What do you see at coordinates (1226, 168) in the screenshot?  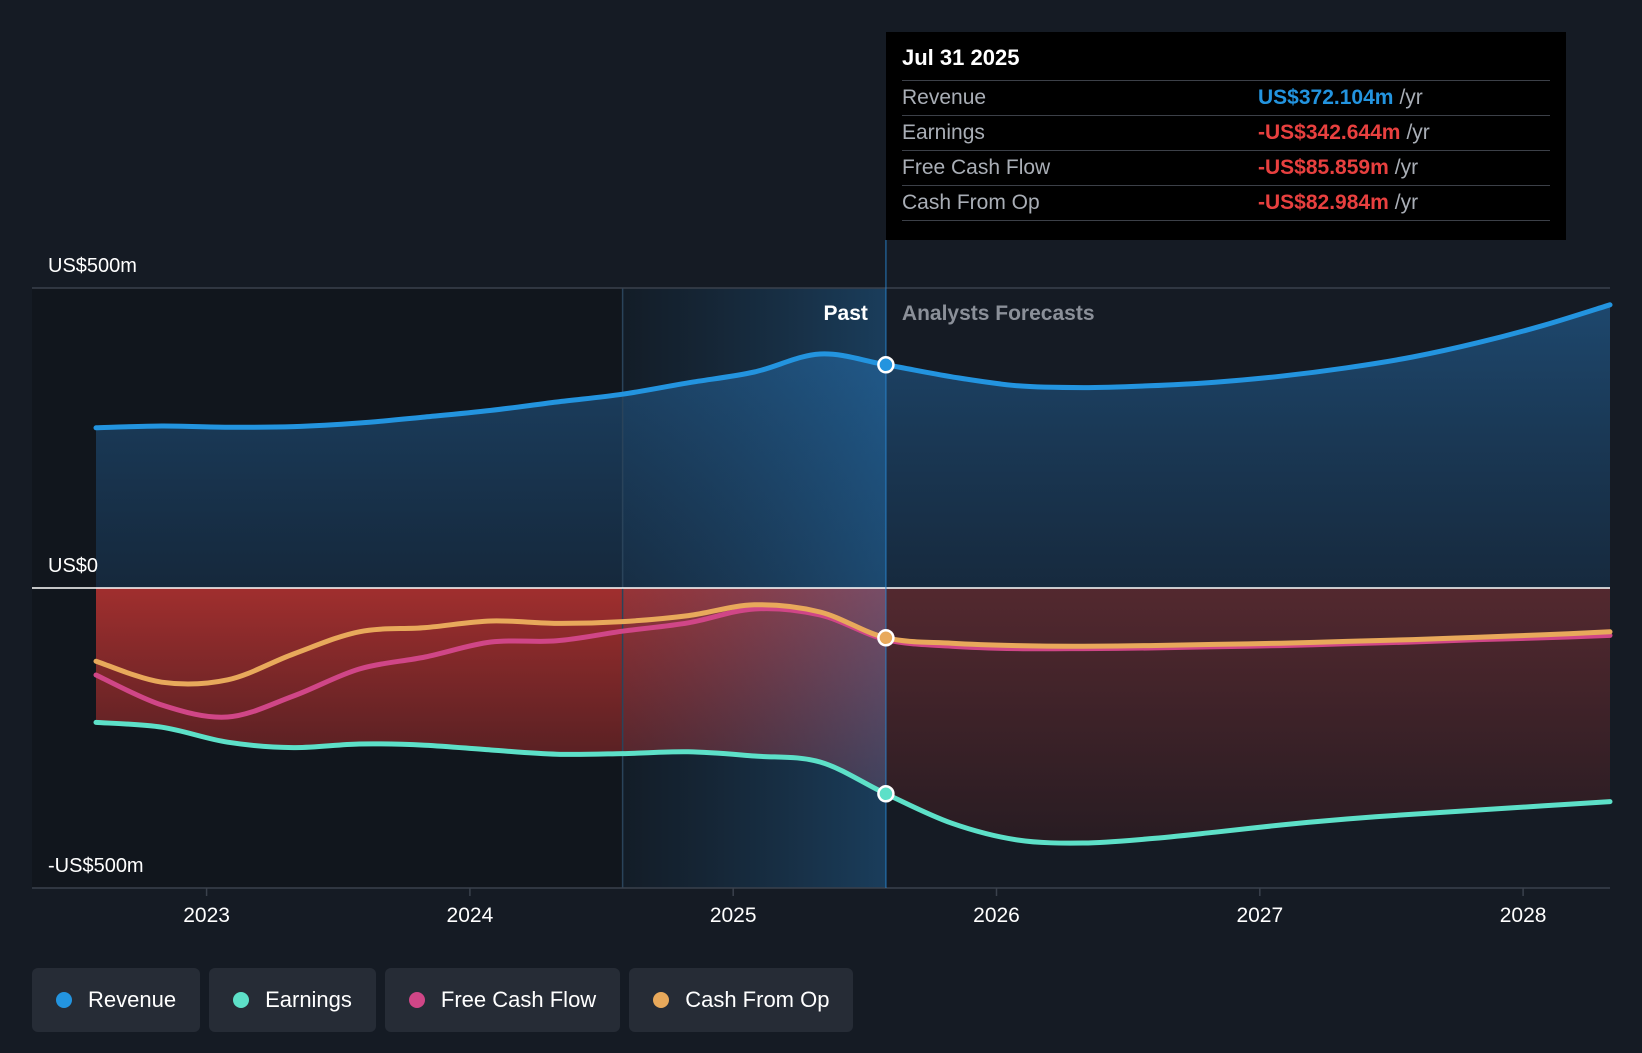 I see `tooltip-row-free-cash-flow: Free Cash Flow -US$85.859m/yr` at bounding box center [1226, 168].